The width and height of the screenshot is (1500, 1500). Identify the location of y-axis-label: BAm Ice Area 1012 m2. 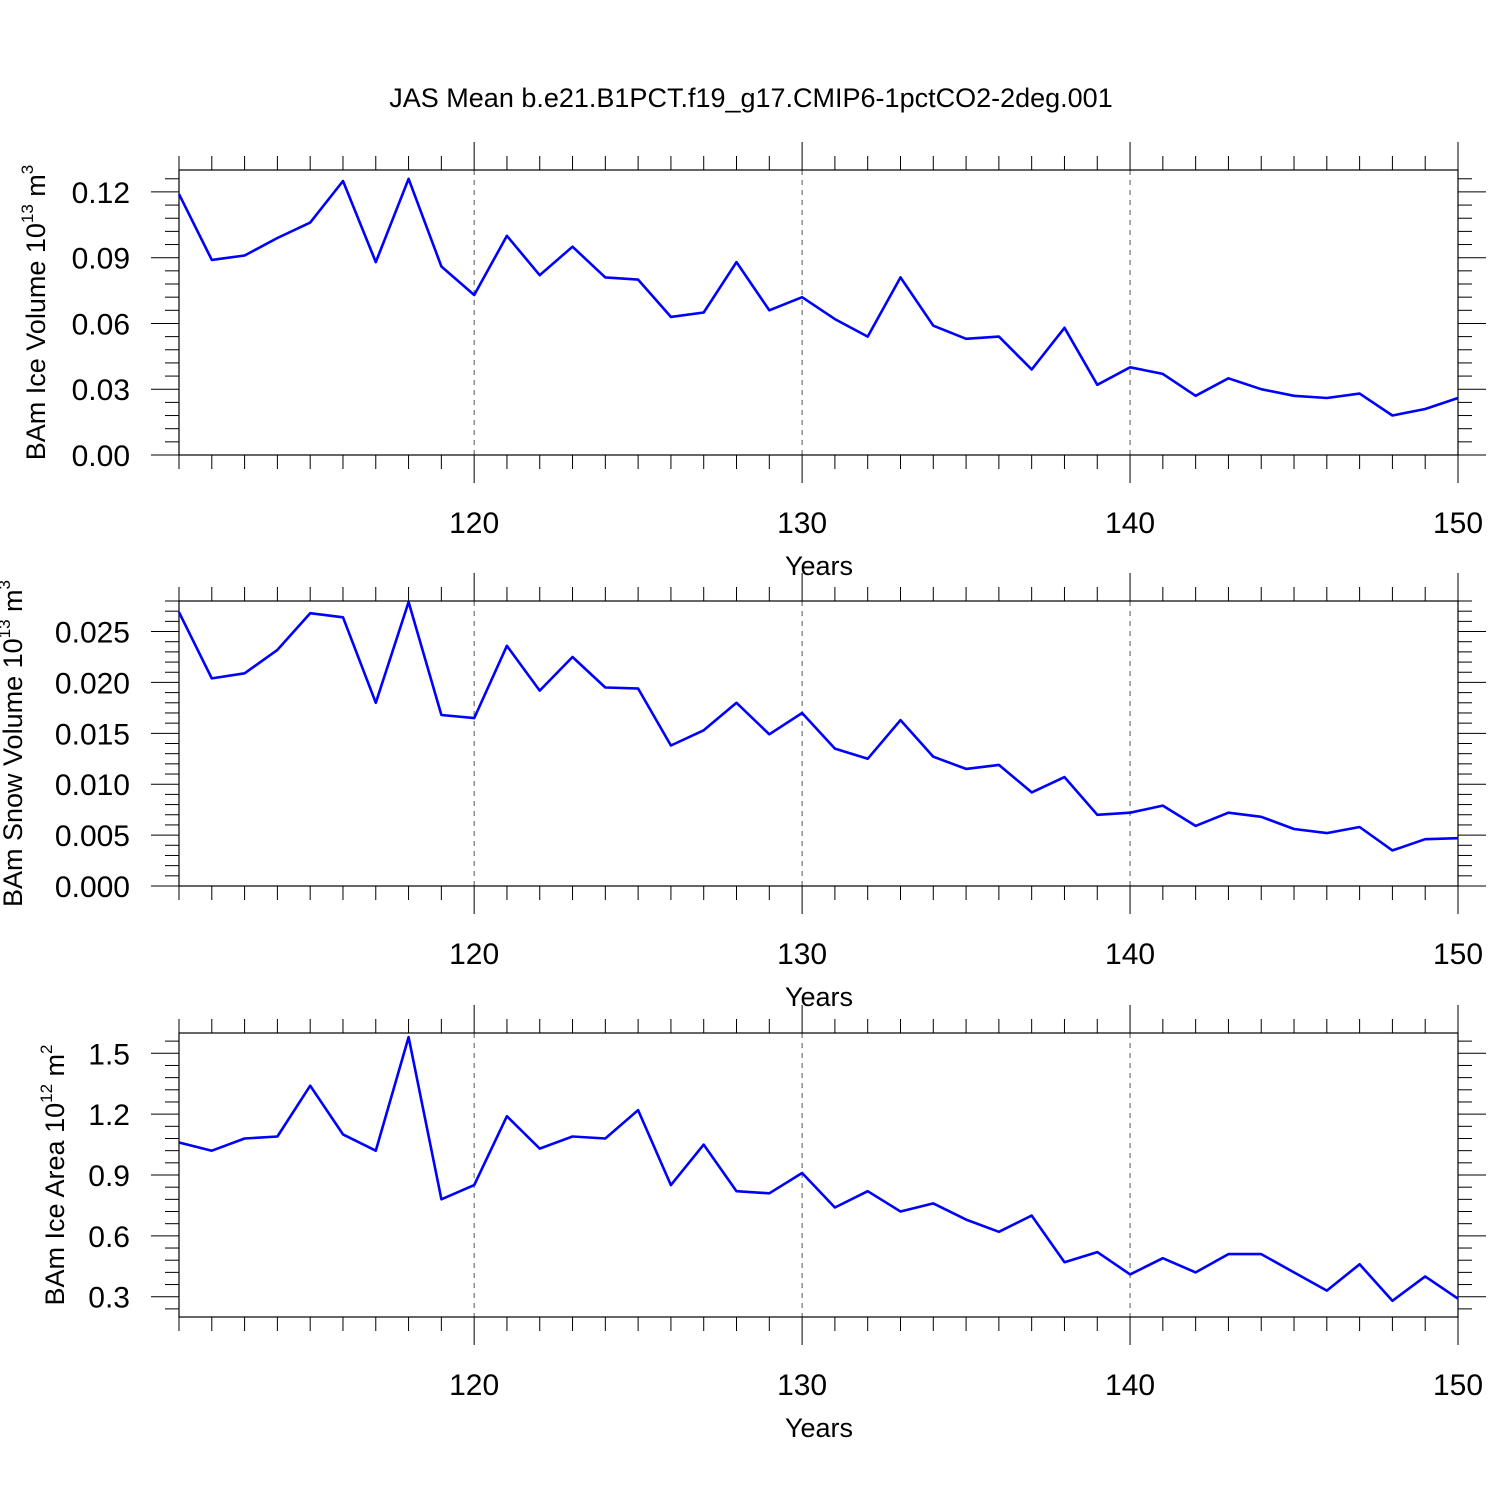
(53, 1175).